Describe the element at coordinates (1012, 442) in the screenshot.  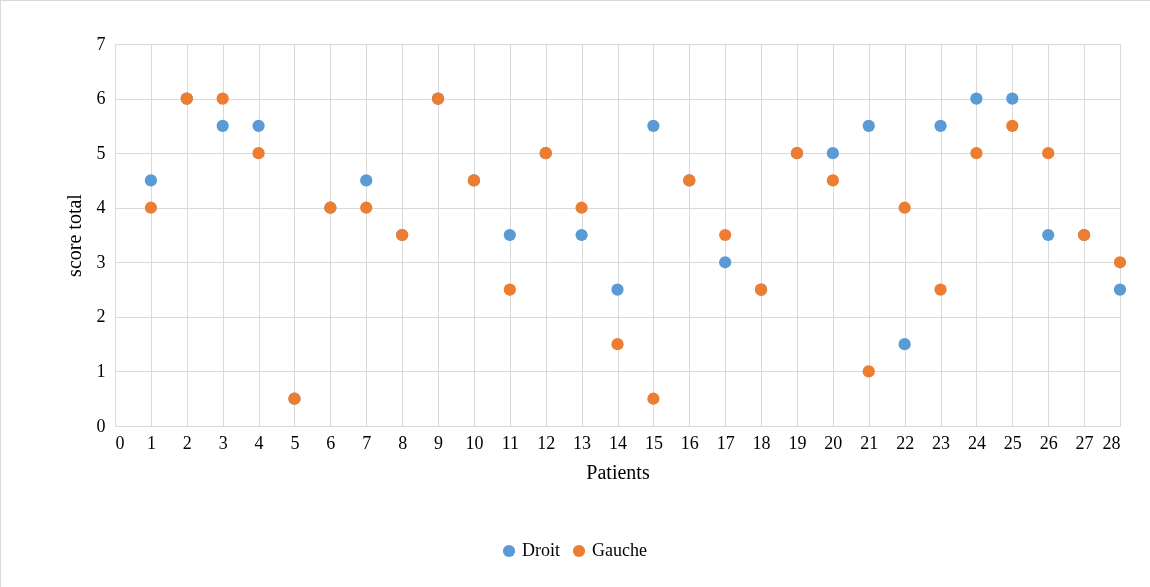
I see `x-tick-label: 25` at that location.